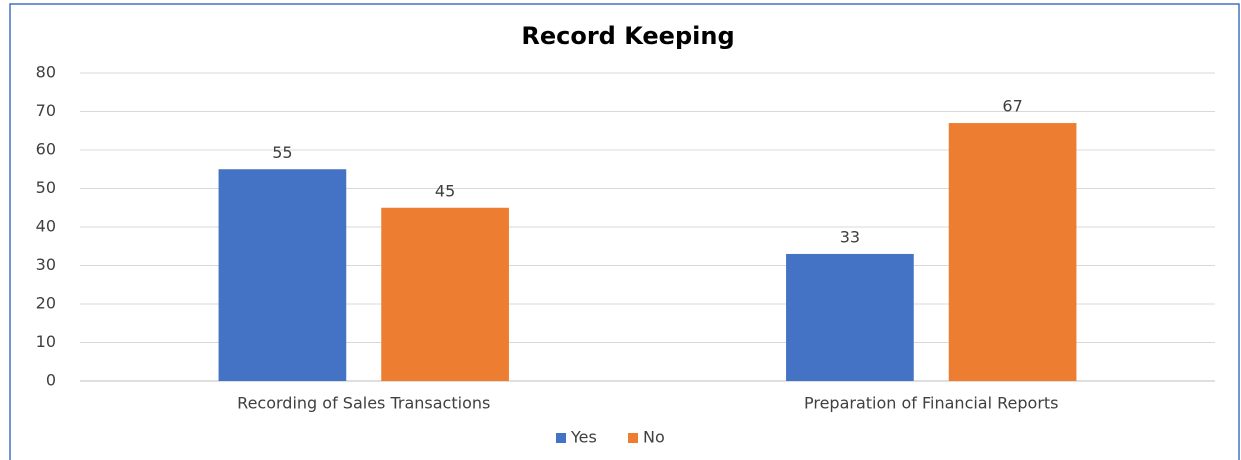 The height and width of the screenshot is (460, 1241). What do you see at coordinates (46, 226) in the screenshot?
I see `y-tick-label: 40` at bounding box center [46, 226].